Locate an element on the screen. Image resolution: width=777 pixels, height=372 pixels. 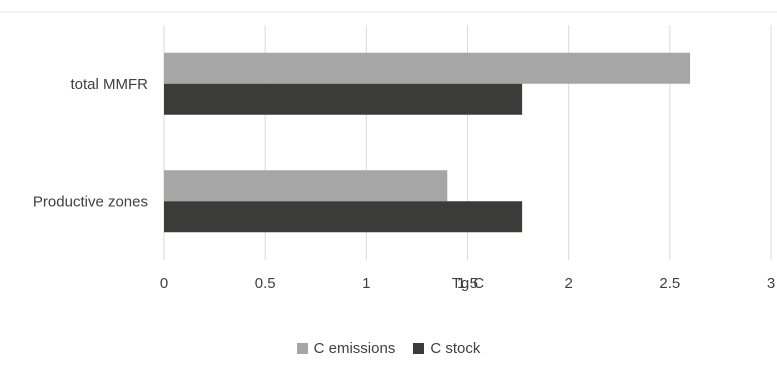
legend-item-c-stock: C stock is located at coordinates (446, 348).